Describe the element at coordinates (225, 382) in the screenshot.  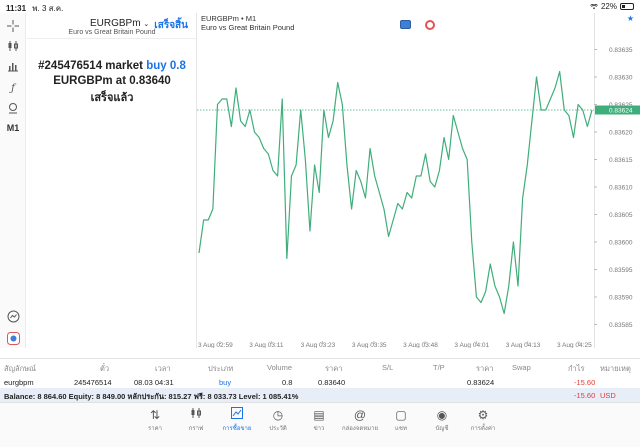
I see `row-type: buy` at that location.